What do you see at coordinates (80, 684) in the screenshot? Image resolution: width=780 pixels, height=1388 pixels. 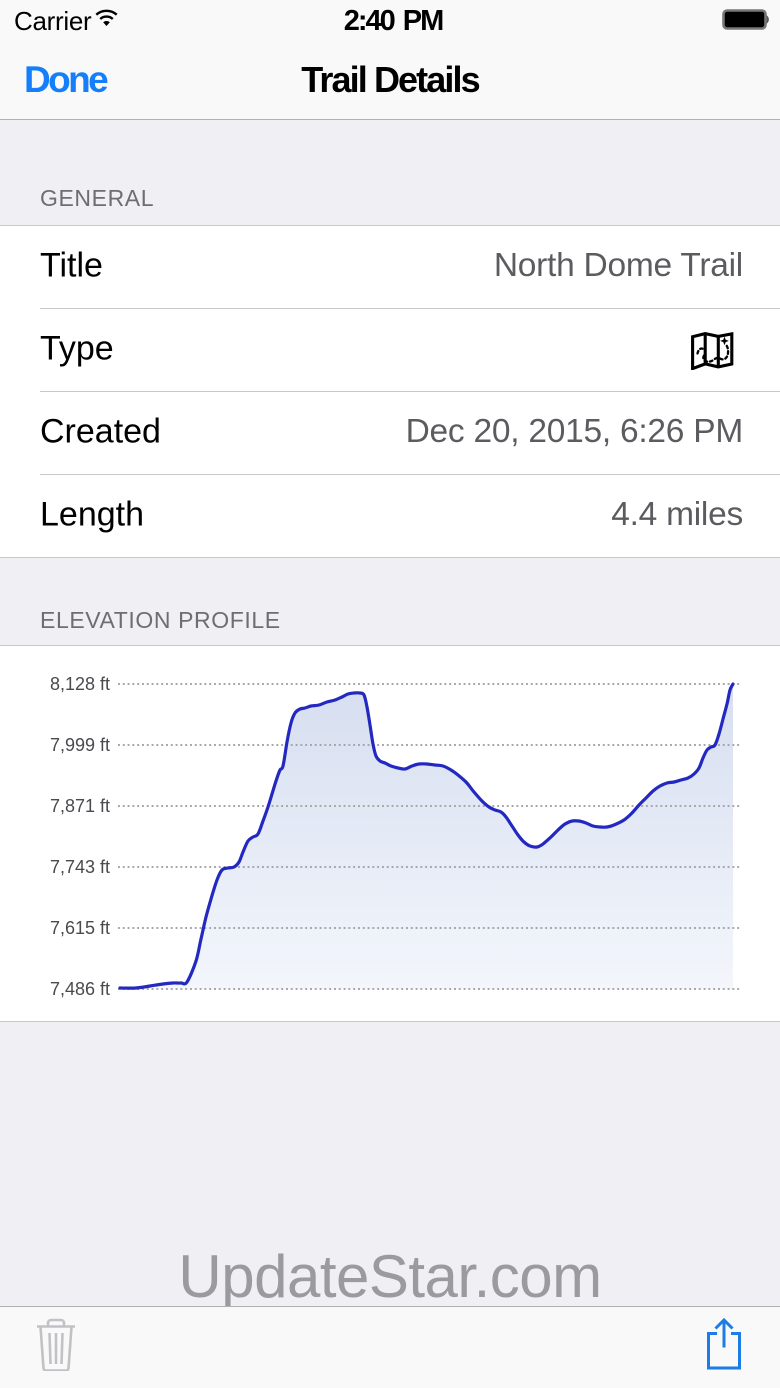 I see `svg-text: 8,128 ft` at bounding box center [80, 684].